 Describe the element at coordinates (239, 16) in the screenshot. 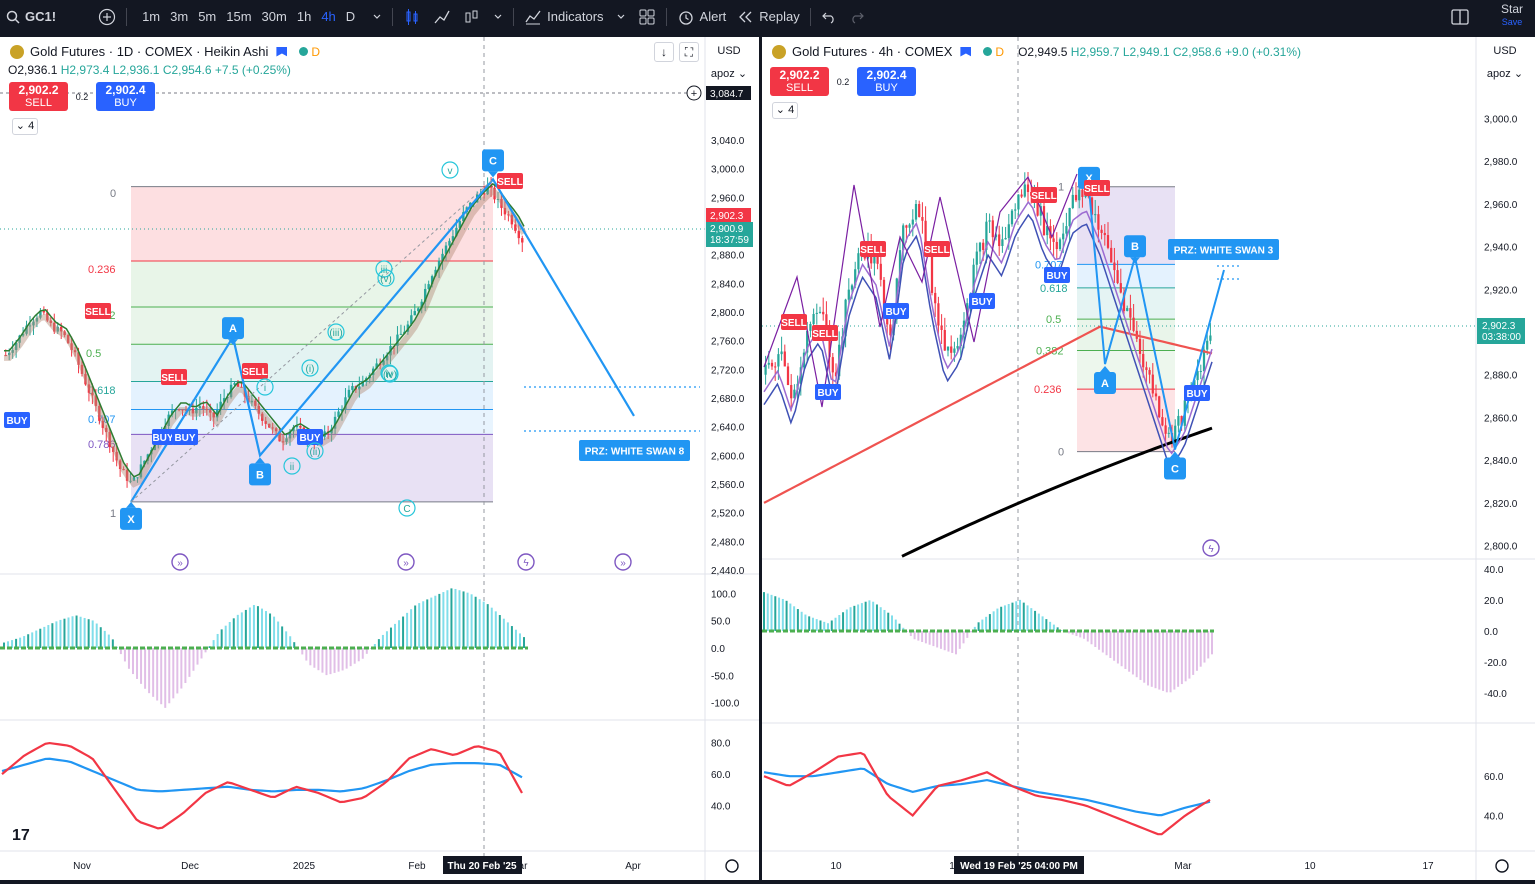

I see `interval-15m: 15m` at that location.